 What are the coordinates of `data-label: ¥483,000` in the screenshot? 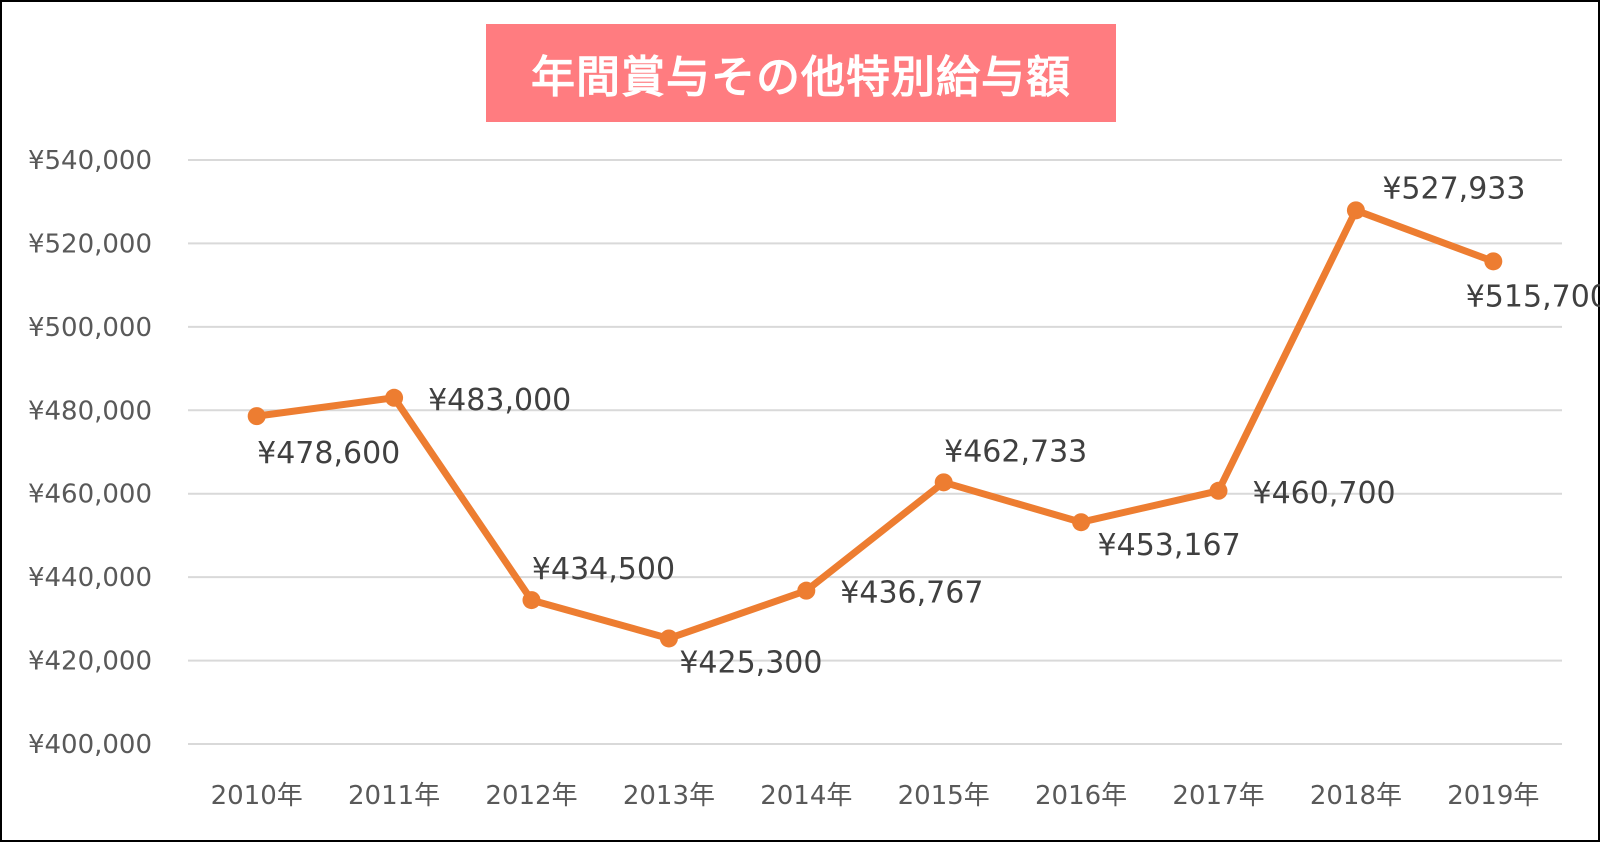 It's located at (499, 400).